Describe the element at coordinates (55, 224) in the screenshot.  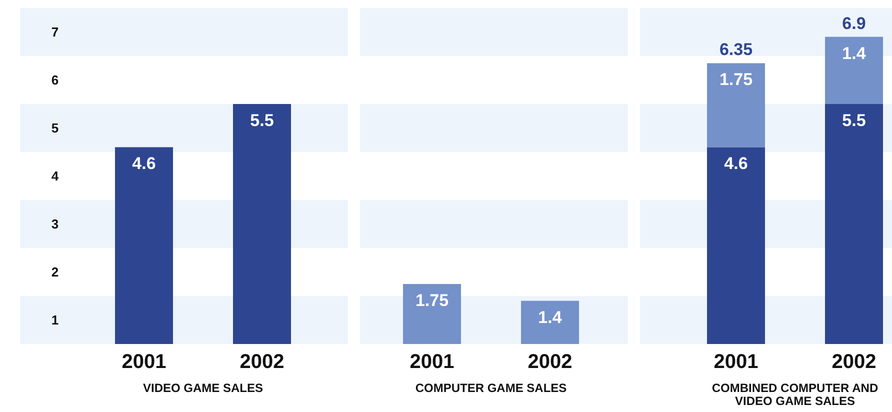
I see `y-tick-label: 3` at that location.